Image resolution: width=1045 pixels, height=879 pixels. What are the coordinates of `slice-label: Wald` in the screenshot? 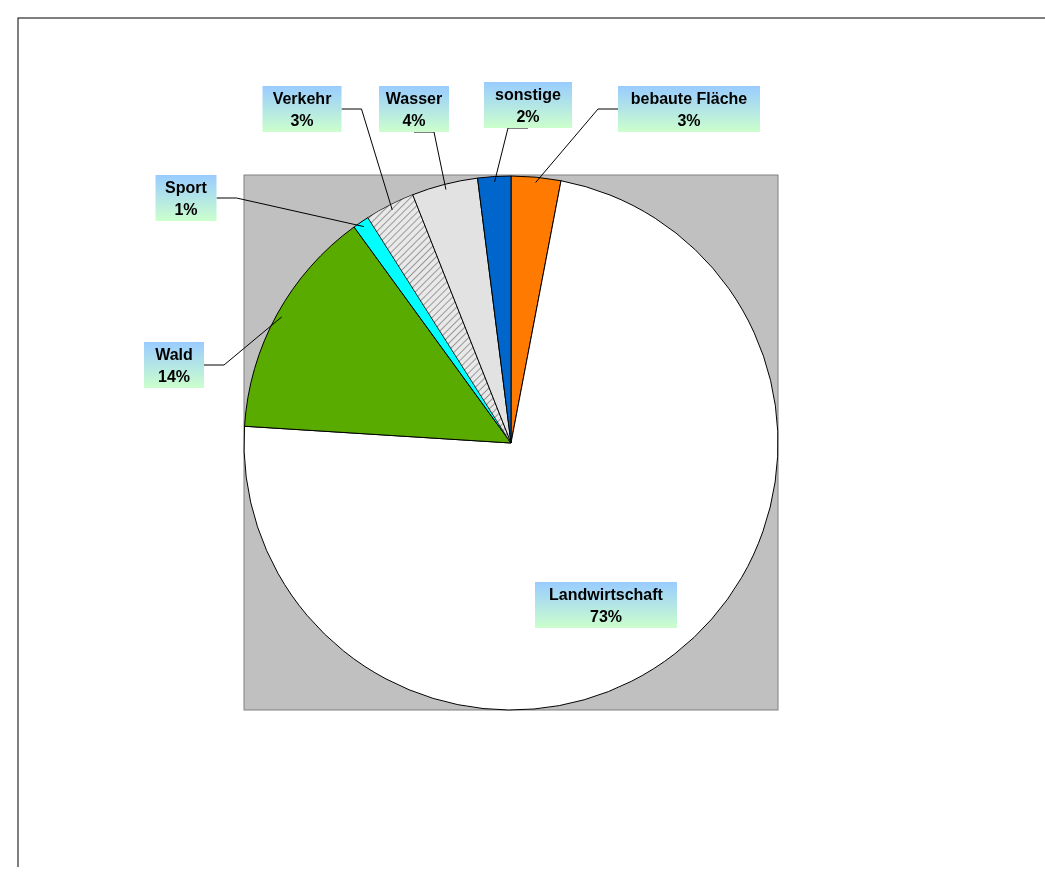 It's located at (174, 354).